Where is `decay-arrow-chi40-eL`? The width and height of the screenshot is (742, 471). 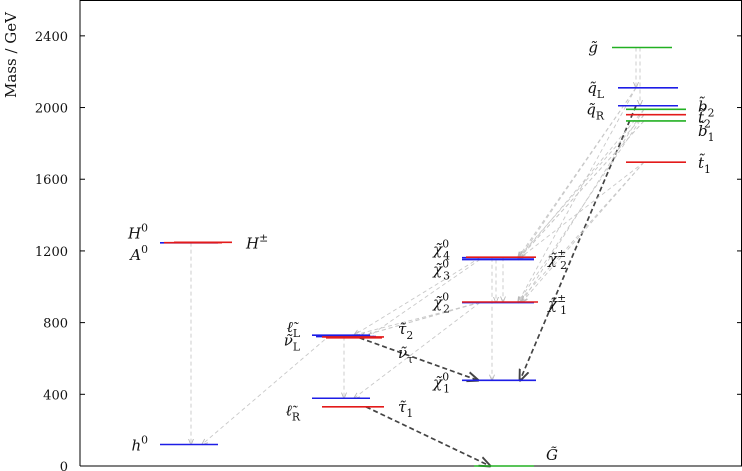 decay-arrow-chi40-eL is located at coordinates (417, 296).